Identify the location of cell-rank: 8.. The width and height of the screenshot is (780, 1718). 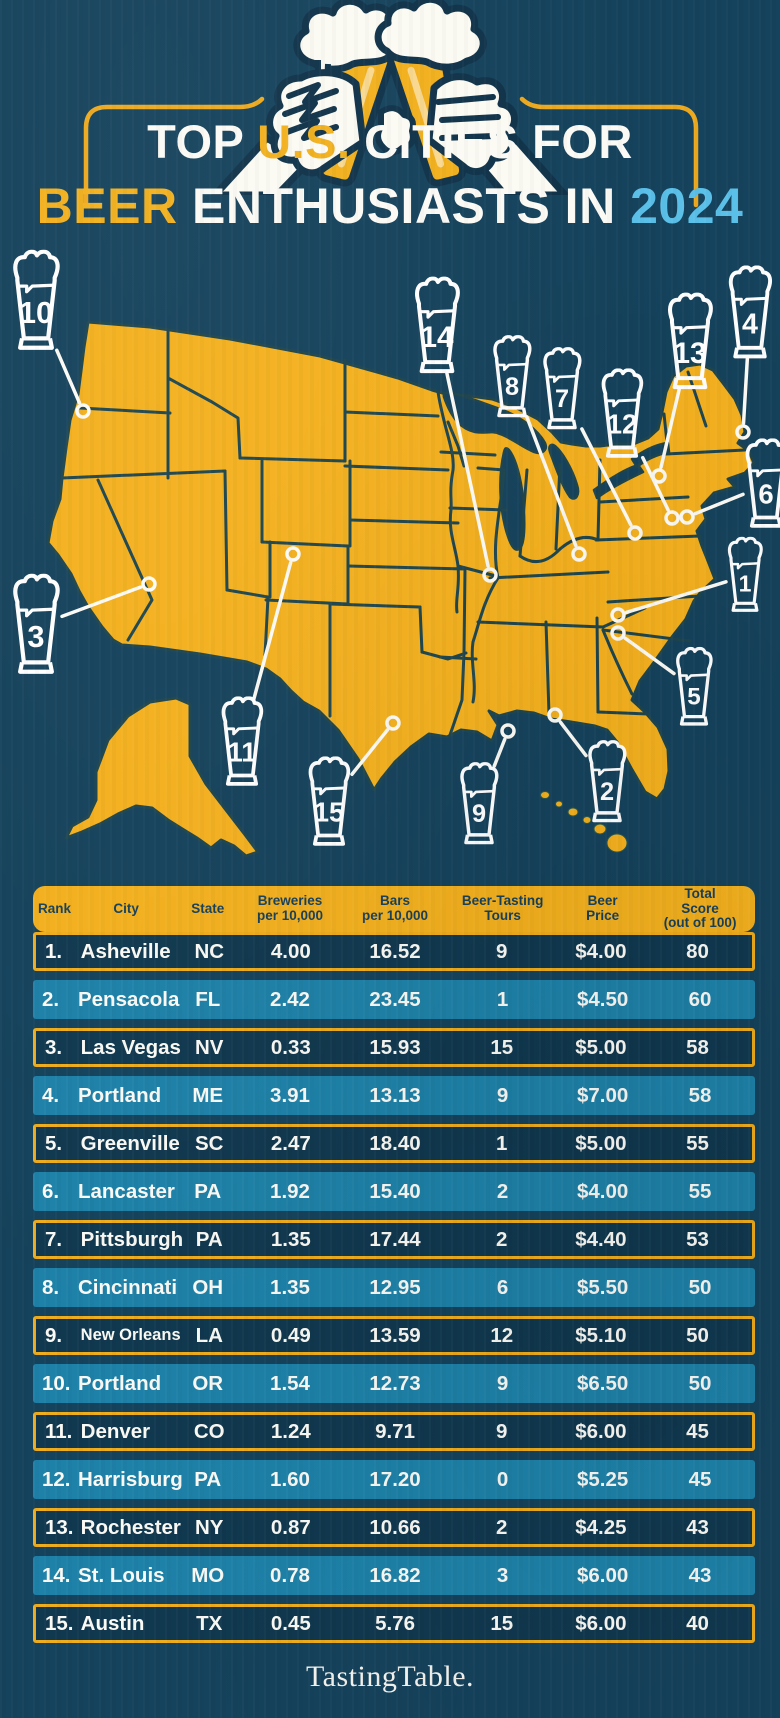
(51, 1287).